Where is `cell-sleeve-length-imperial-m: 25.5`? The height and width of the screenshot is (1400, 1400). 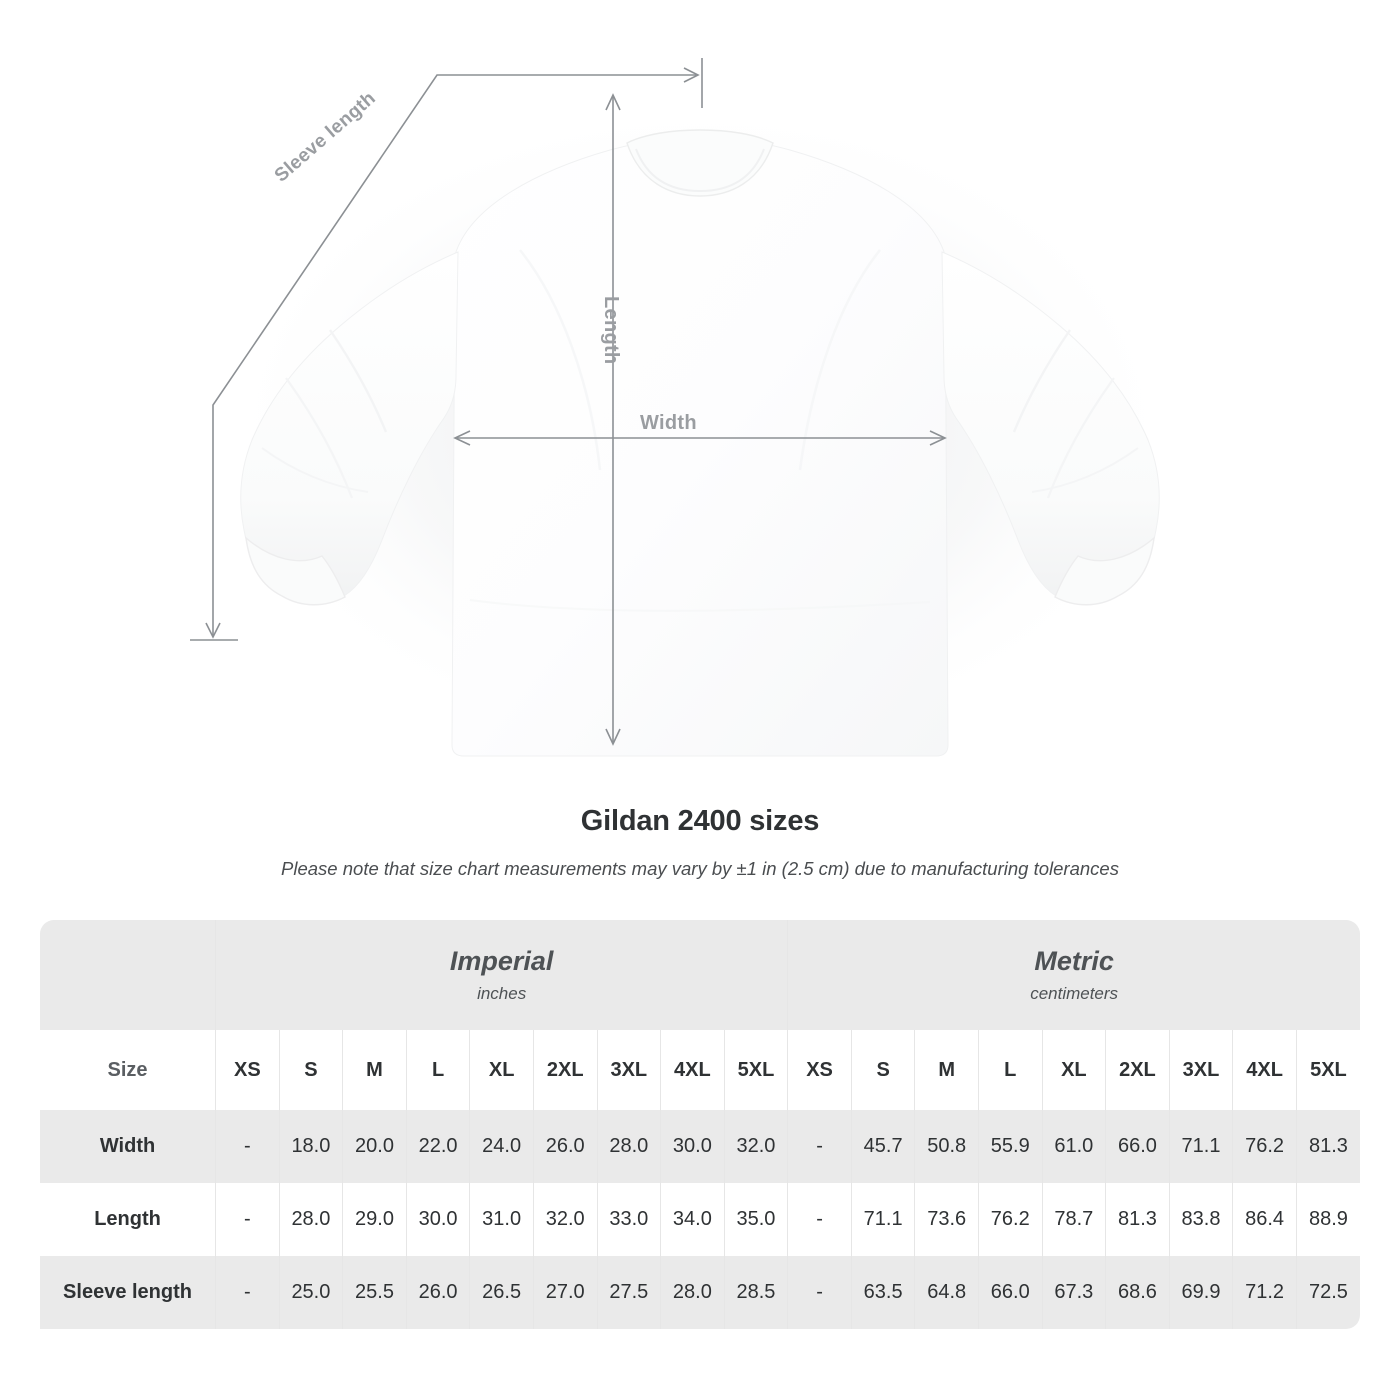 cell-sleeve-length-imperial-m: 25.5 is located at coordinates (374, 1292).